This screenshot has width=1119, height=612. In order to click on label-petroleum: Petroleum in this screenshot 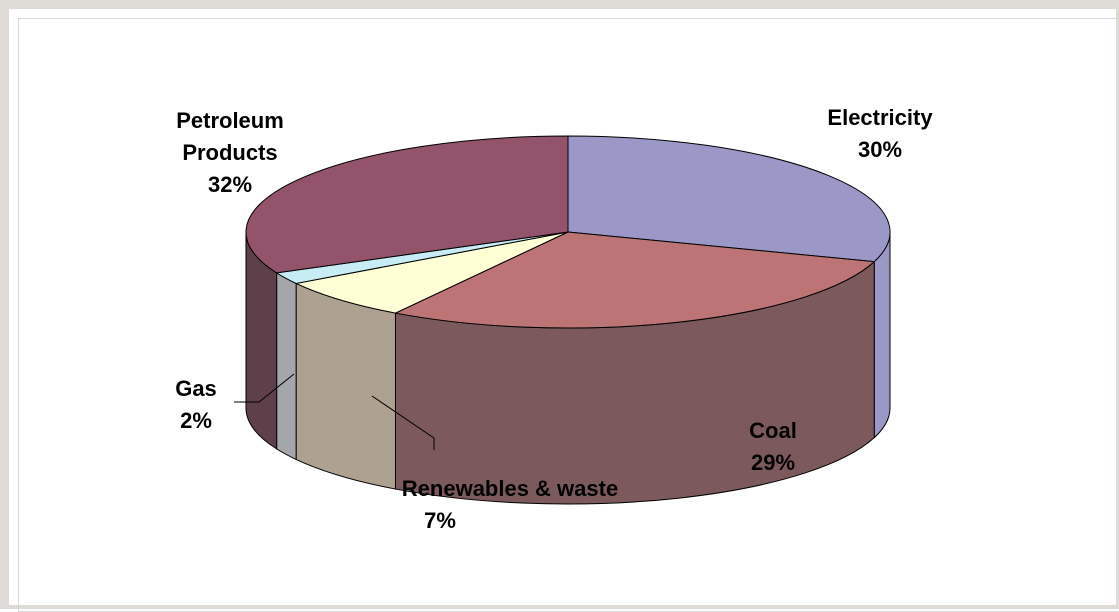, I will do `click(230, 120)`.